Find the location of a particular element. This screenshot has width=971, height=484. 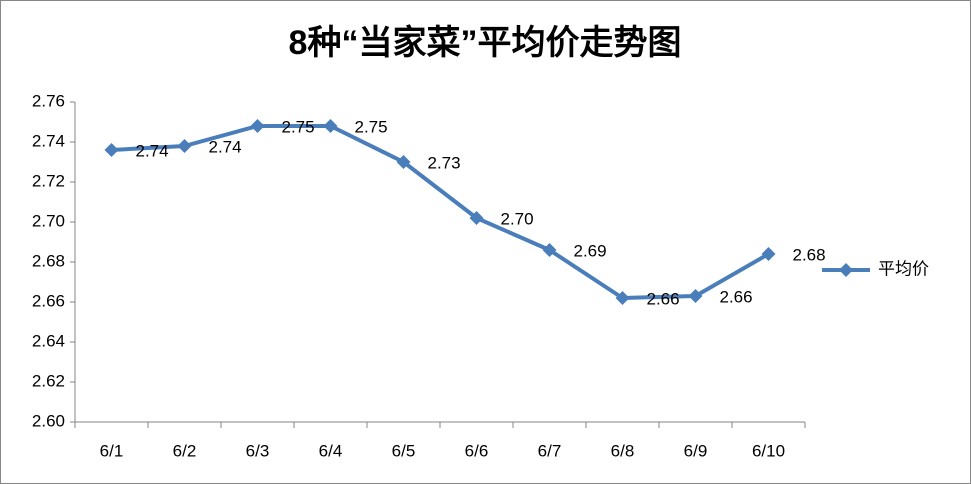

x-tick-label: 6/8 is located at coordinates (623, 450).